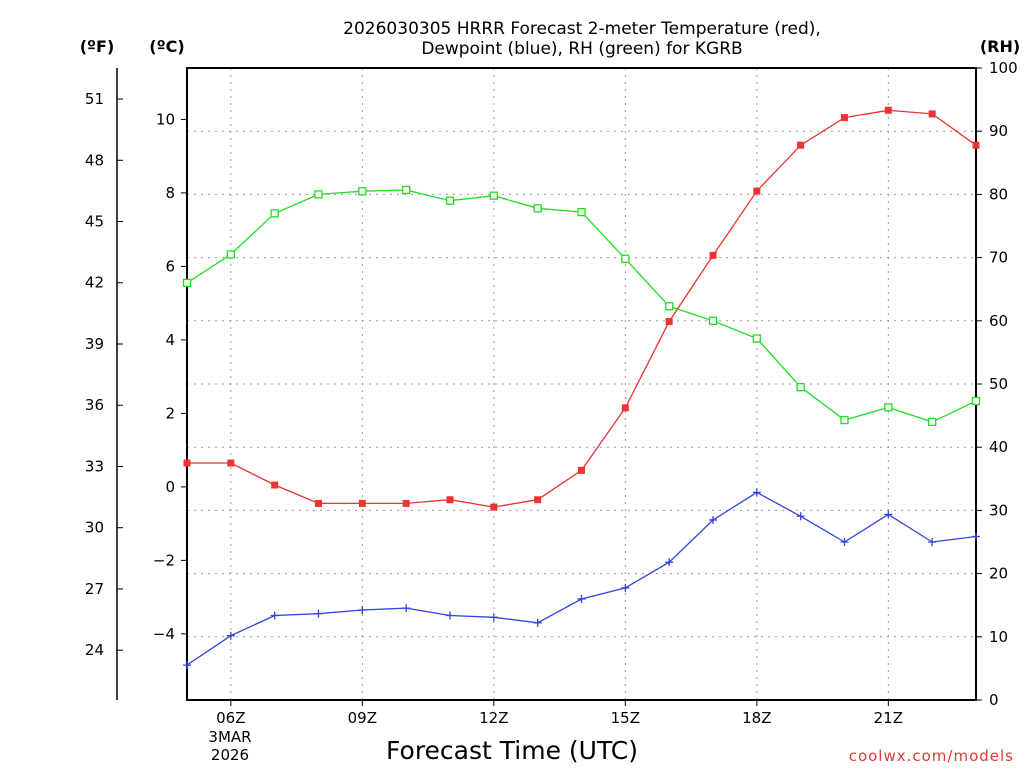 Image resolution: width=1024 pixels, height=768 pixels. What do you see at coordinates (493, 718) in the screenshot?
I see `x-tick-label: 12Z` at bounding box center [493, 718].